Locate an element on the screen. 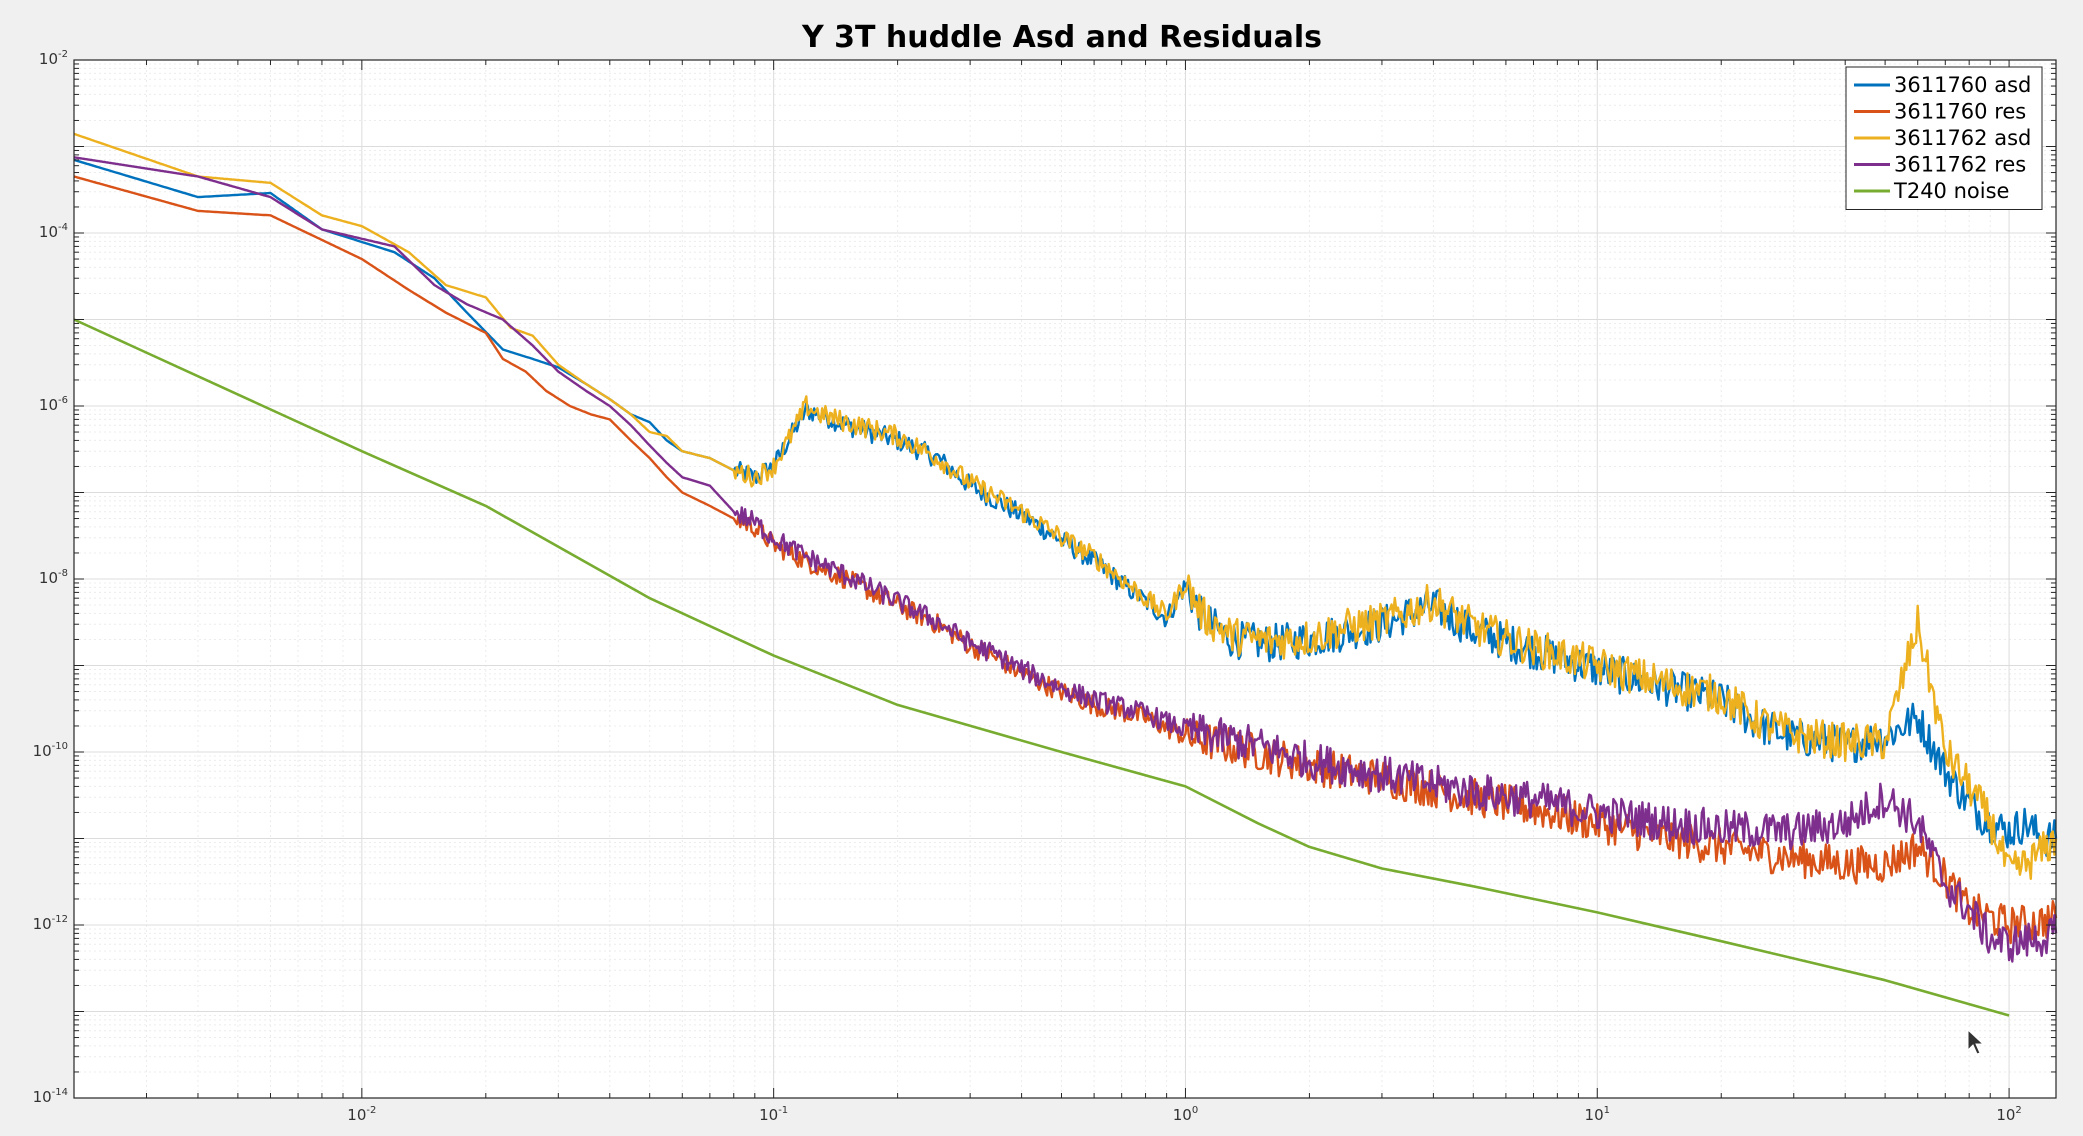 The image size is (2083, 1136). y-tick-labels: 10⁻¹⁴ 10⁻¹² 10⁻¹⁰ 10⁻⁸ 10⁻⁶ 10⁻⁴ 10⁻² is located at coordinates (50, 577).